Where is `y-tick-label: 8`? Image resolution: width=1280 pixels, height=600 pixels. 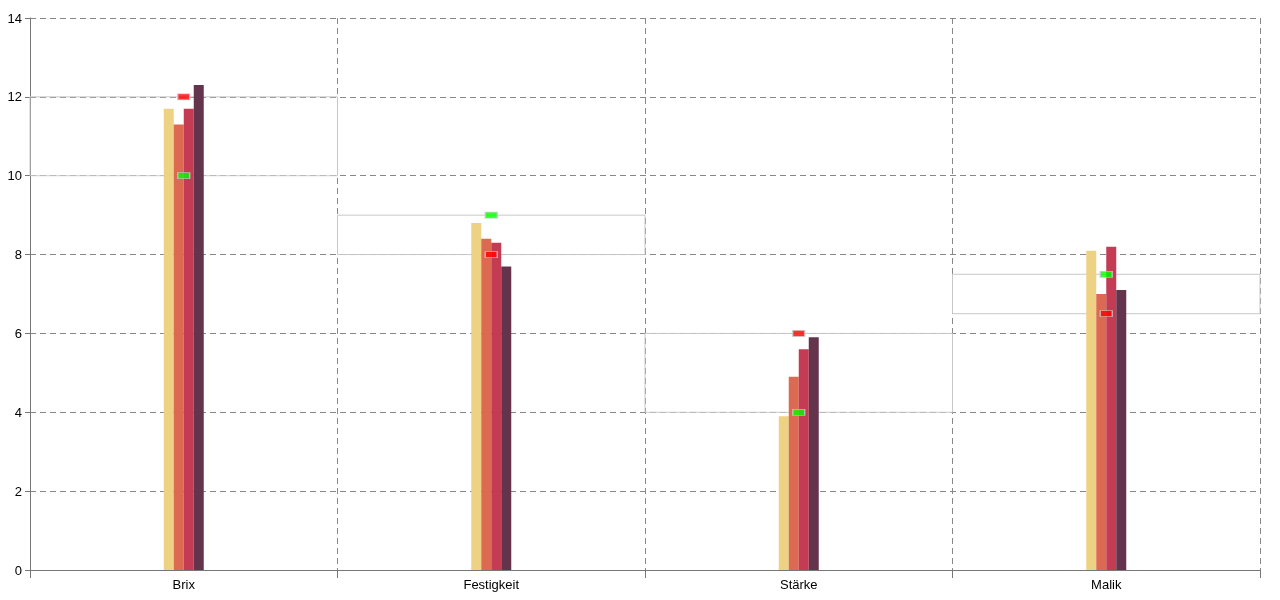 y-tick-label: 8 is located at coordinates (18, 255).